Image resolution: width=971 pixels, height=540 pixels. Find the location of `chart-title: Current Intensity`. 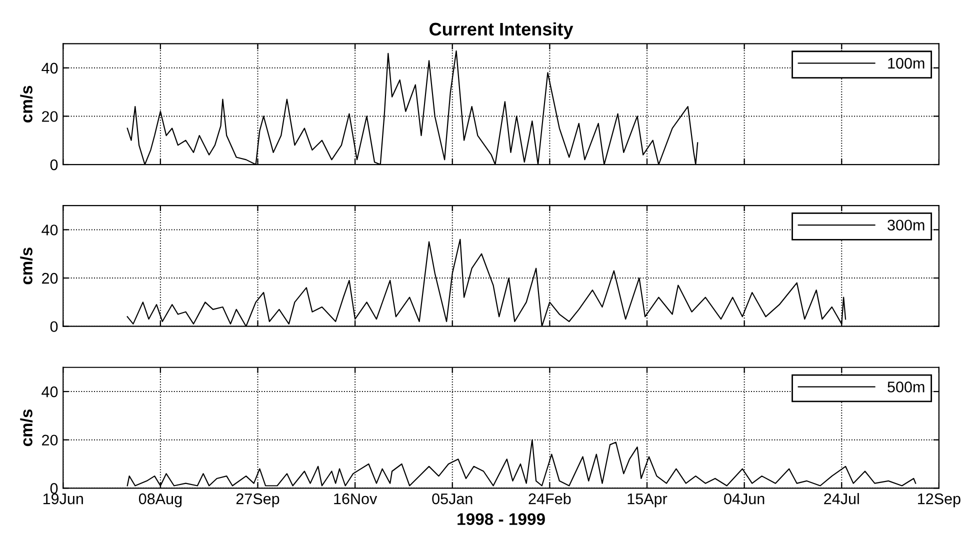

chart-title: Current Intensity is located at coordinates (502, 31).